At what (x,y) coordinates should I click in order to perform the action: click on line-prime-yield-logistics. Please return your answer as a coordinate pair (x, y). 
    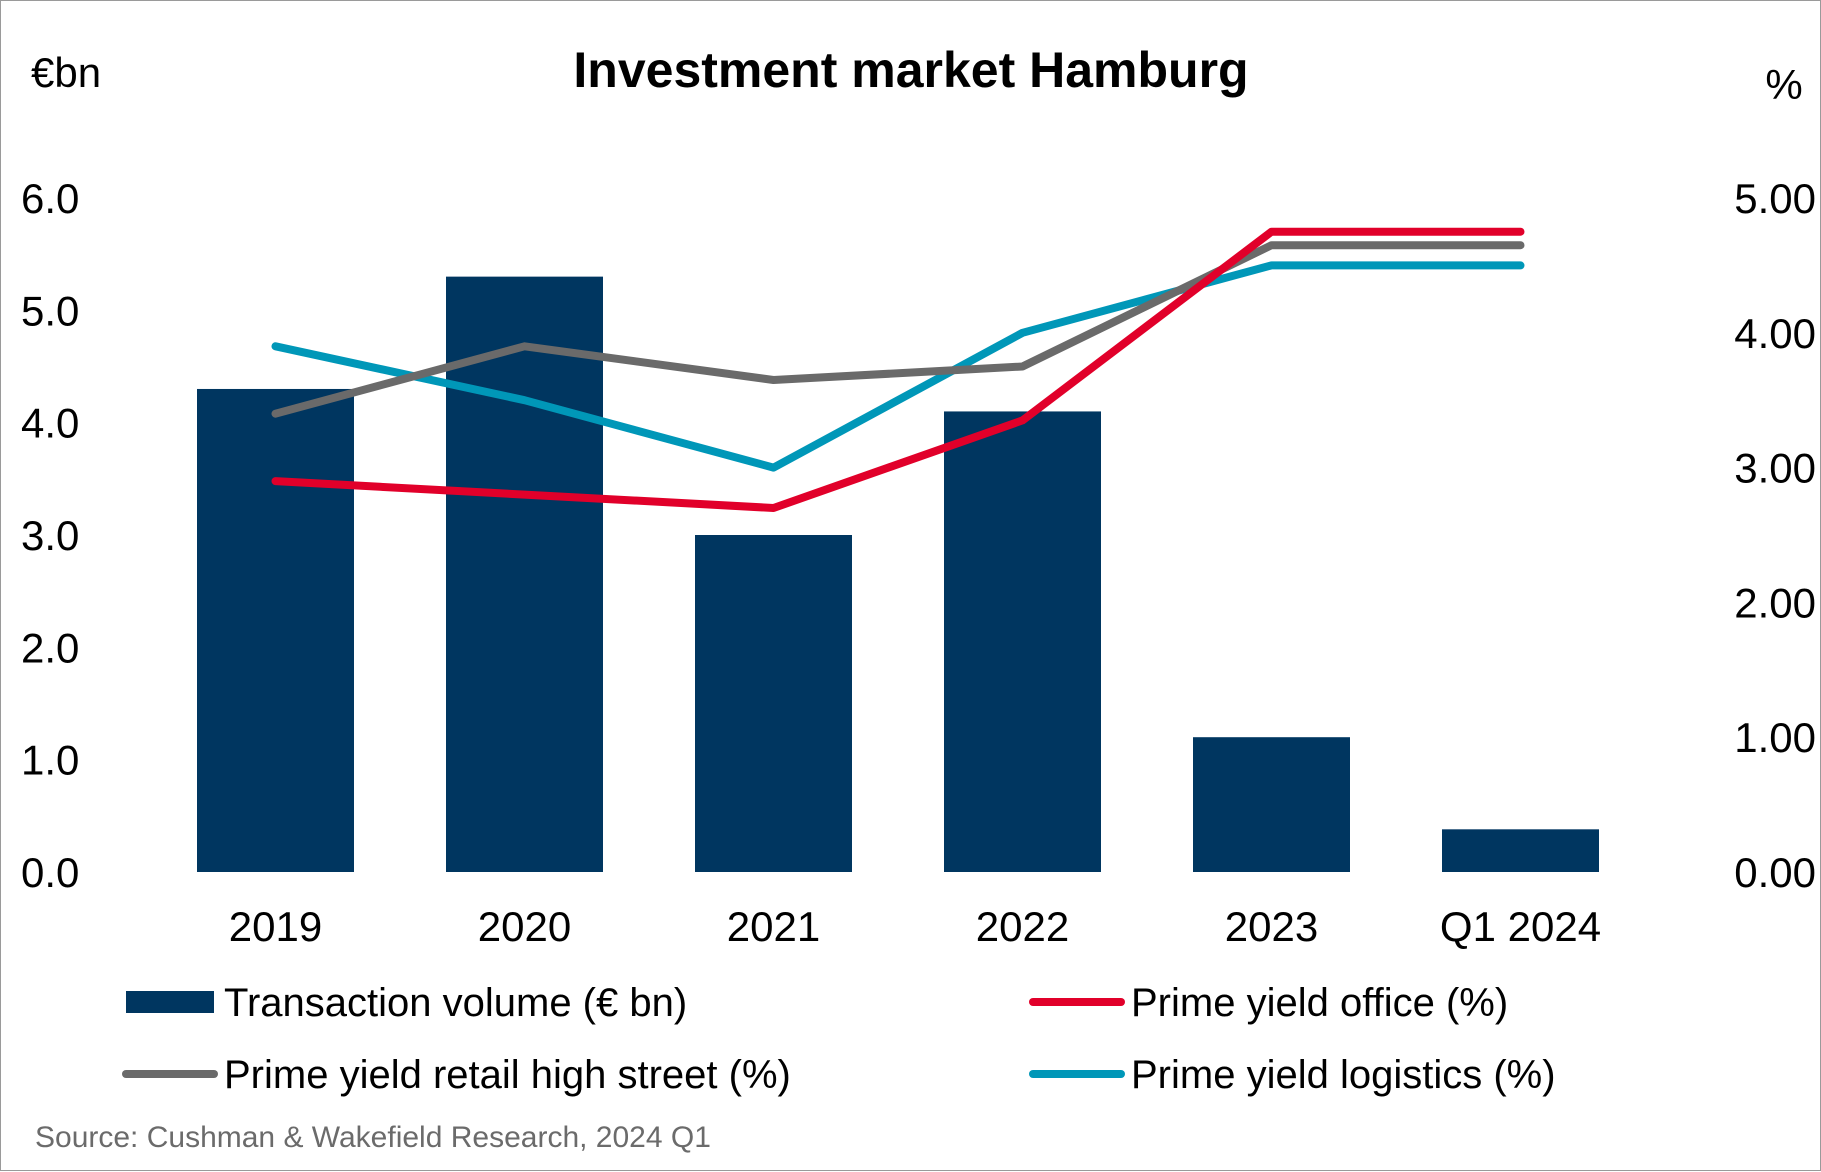
    Looking at the image, I should click on (898, 366).